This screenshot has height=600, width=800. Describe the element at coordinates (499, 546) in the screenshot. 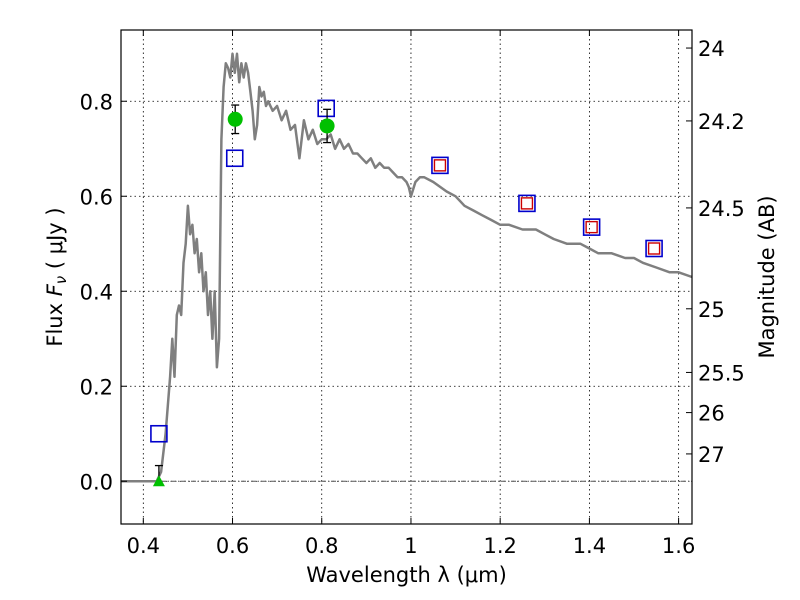

I see `x-tick-label: 1.2` at that location.